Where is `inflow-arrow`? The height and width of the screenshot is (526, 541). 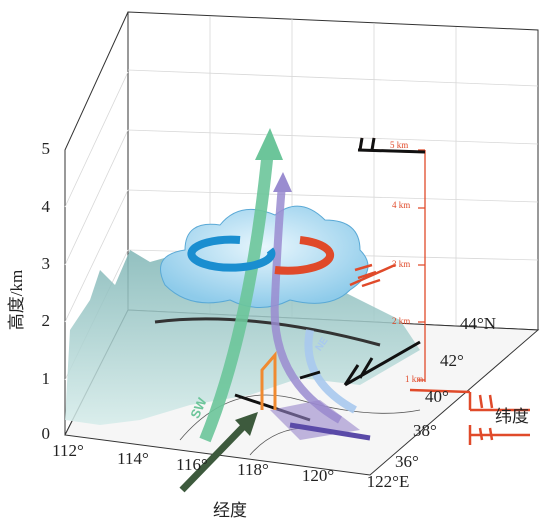 inflow-arrow is located at coordinates (213, 457).